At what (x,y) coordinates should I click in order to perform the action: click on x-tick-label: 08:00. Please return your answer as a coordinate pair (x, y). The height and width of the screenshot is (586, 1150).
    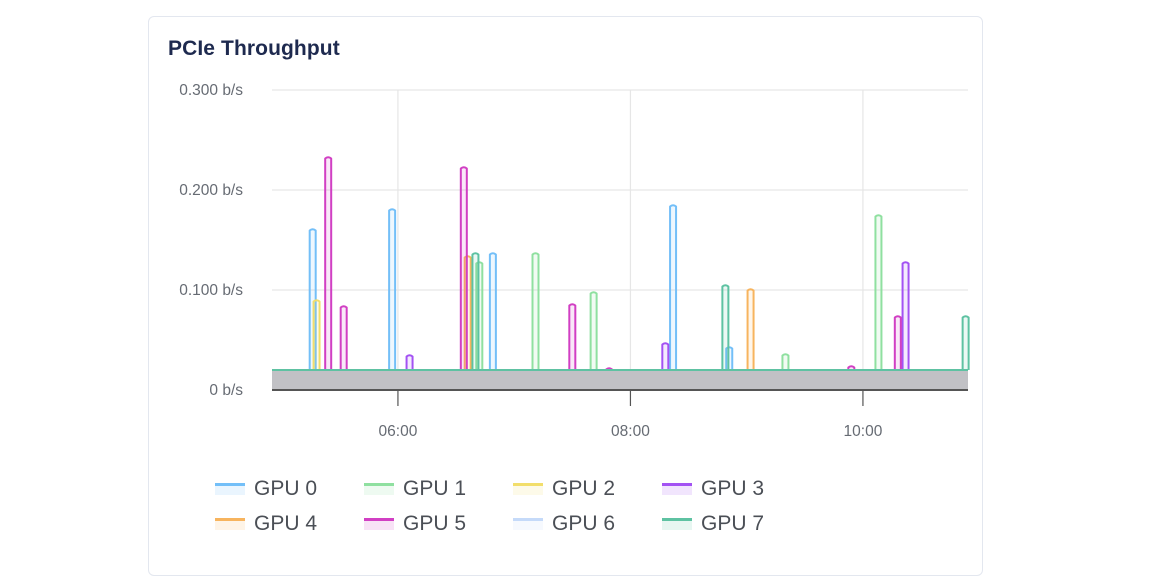
    Looking at the image, I should click on (630, 431).